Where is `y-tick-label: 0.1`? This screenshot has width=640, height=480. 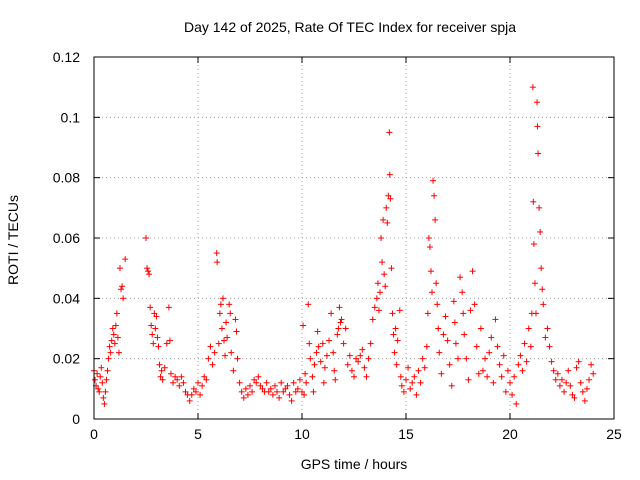 y-tick-label: 0.1 is located at coordinates (71, 117).